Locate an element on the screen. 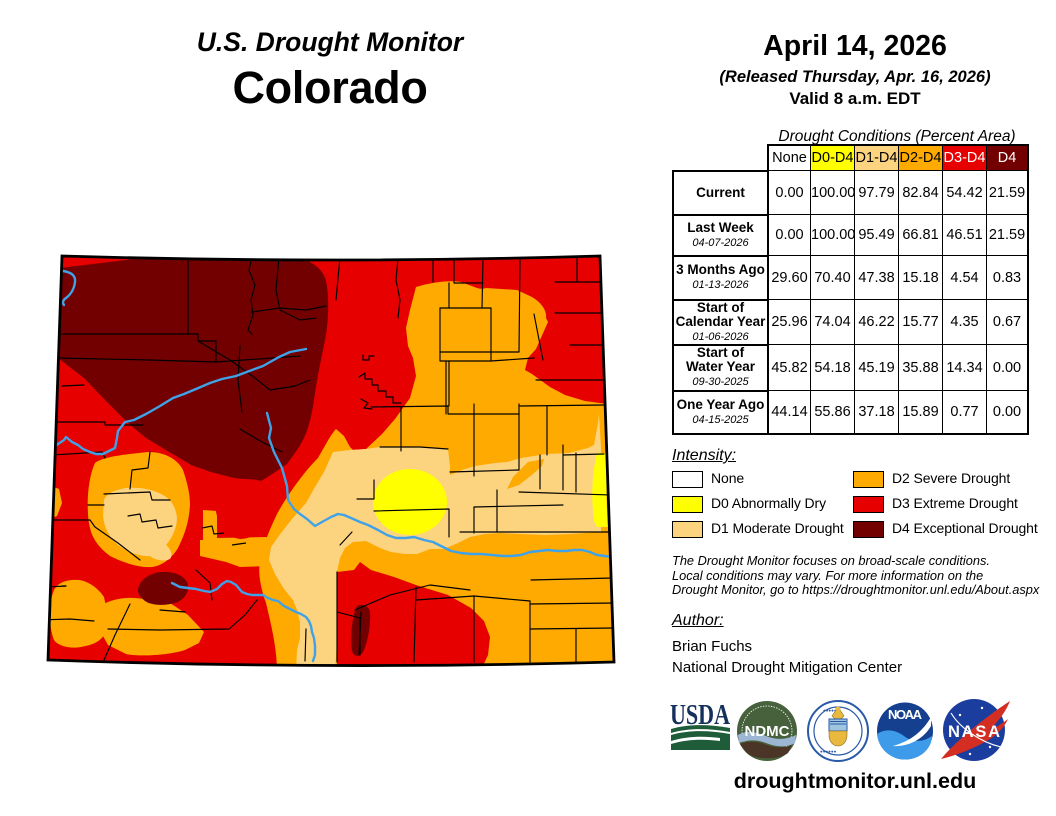  svg-text: NDMC is located at coordinates (767, 731).